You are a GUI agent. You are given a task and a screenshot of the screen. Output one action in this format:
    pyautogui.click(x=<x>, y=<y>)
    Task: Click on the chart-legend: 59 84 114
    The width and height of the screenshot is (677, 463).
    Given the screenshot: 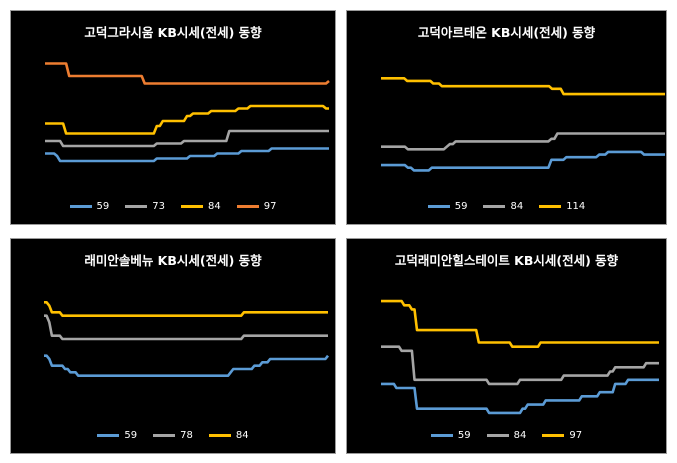 What is the action you would take?
    pyautogui.click(x=506, y=206)
    